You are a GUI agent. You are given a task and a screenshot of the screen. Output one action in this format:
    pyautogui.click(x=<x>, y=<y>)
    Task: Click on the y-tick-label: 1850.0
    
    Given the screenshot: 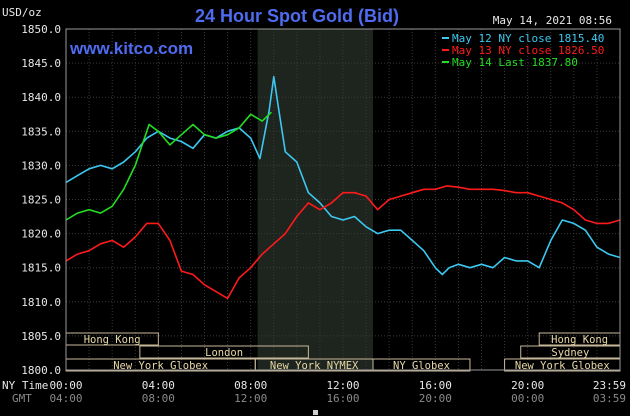 What is the action you would take?
    pyautogui.click(x=41, y=29)
    